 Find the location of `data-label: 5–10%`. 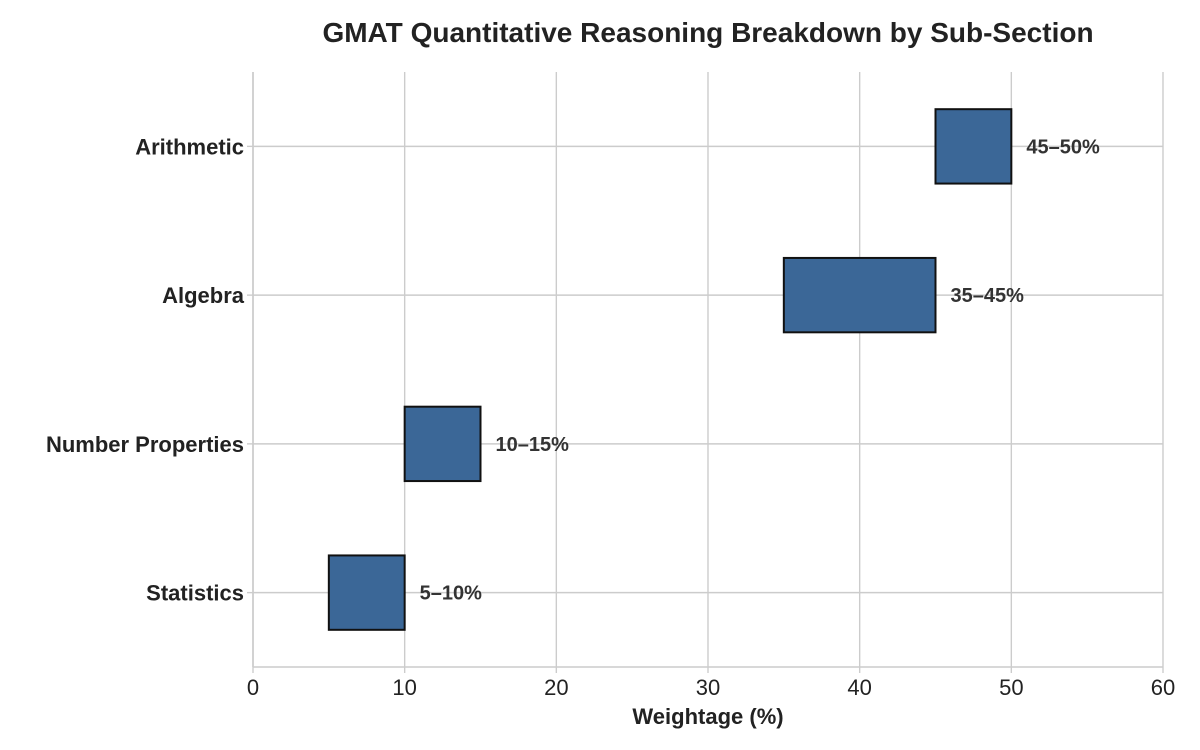

data-label: 5–10% is located at coordinates (451, 594).